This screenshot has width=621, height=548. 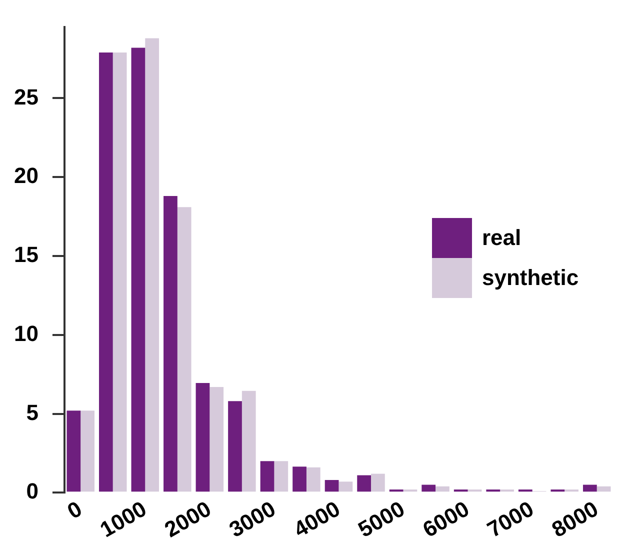 What do you see at coordinates (26, 97) in the screenshot?
I see `y-tick-label: 25` at bounding box center [26, 97].